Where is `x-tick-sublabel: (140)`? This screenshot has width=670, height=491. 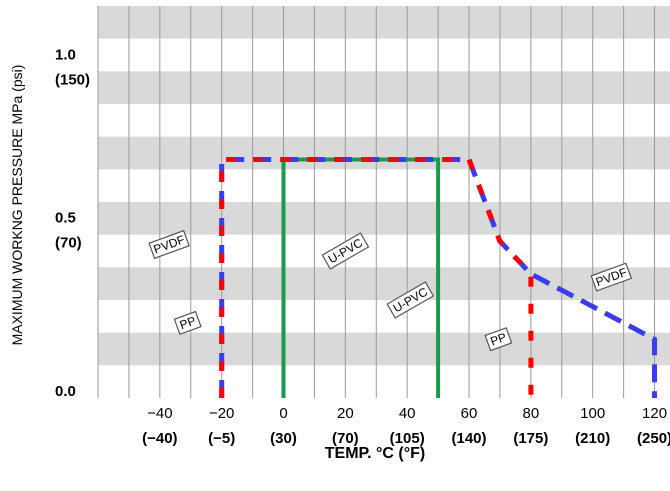
x-tick-sublabel: (140) is located at coordinates (469, 438).